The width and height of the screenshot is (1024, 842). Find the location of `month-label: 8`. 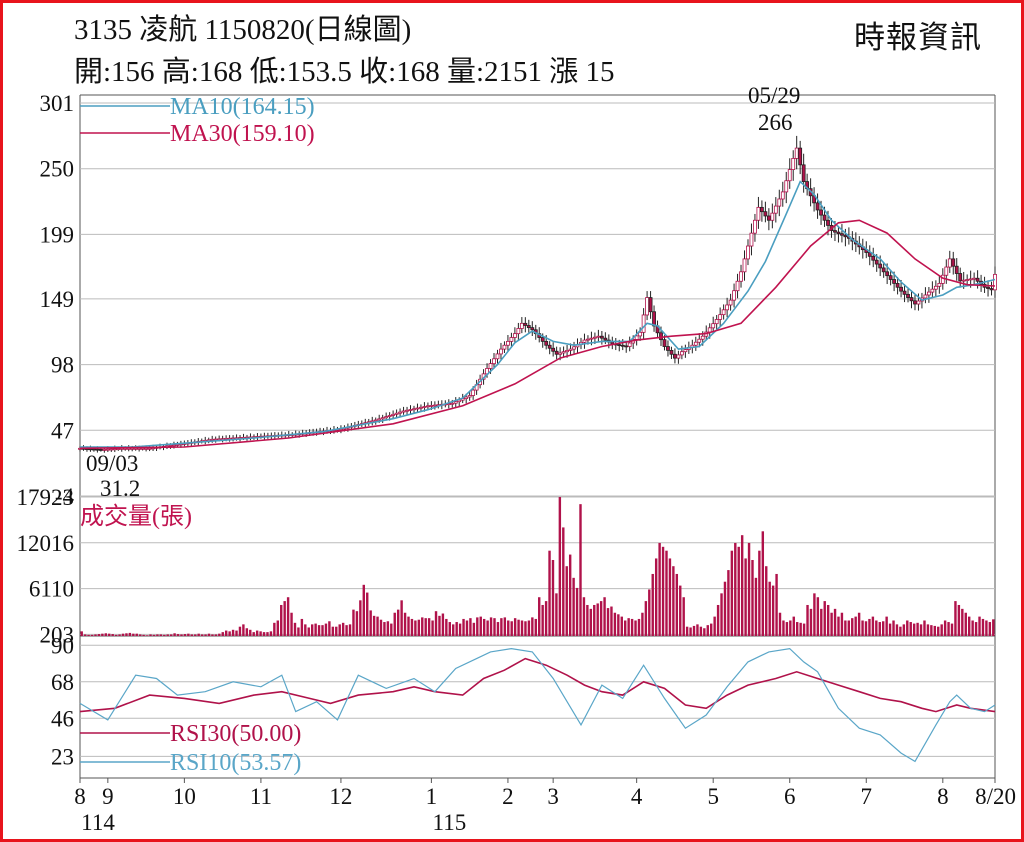

month-label: 8 is located at coordinates (80, 796).